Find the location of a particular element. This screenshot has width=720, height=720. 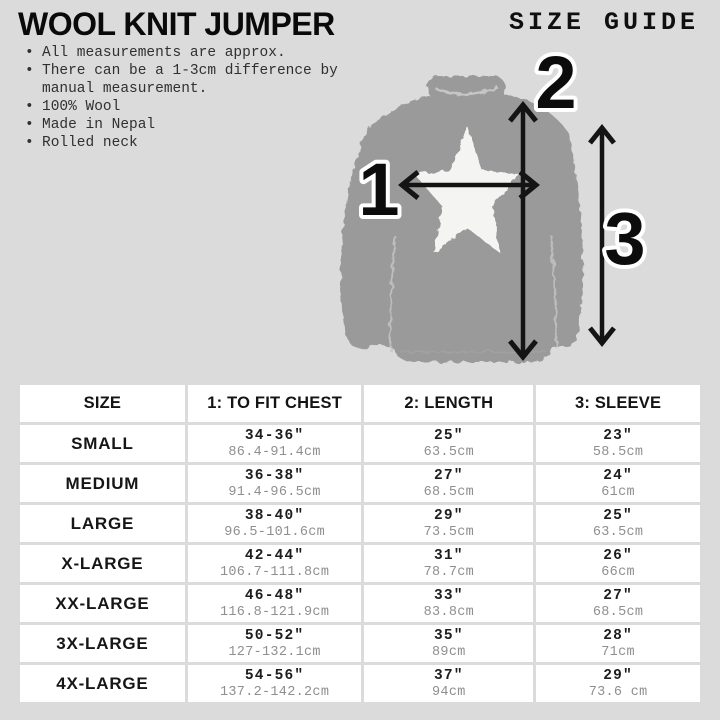

chest-cell: 46-48″ 116.8-121.9cm is located at coordinates (274, 603).